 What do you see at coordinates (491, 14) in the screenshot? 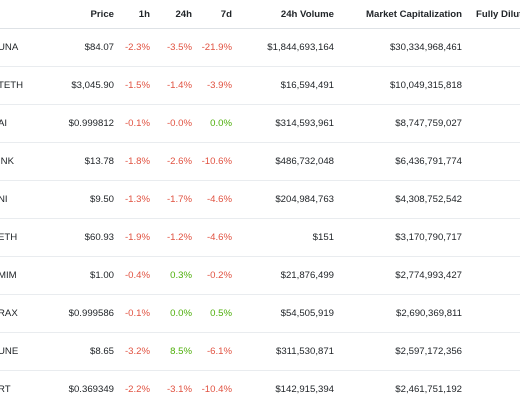
I see `header-fdv: Fully Diluted M` at bounding box center [491, 14].